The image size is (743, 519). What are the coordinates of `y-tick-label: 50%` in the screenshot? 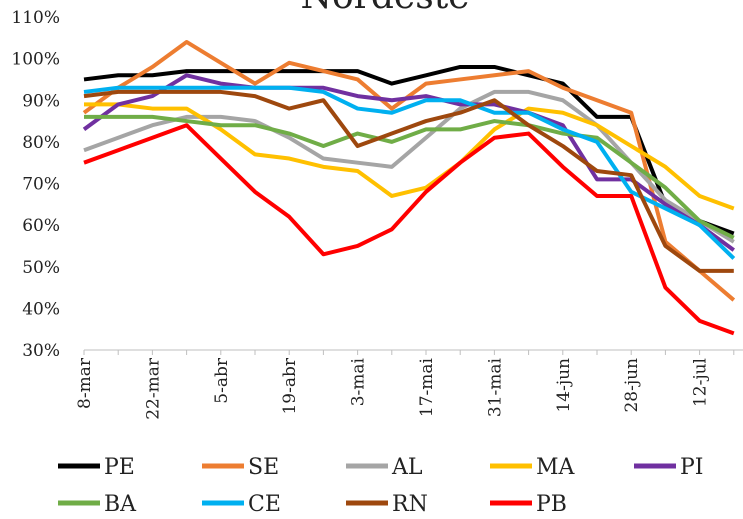 It's located at (41, 268).